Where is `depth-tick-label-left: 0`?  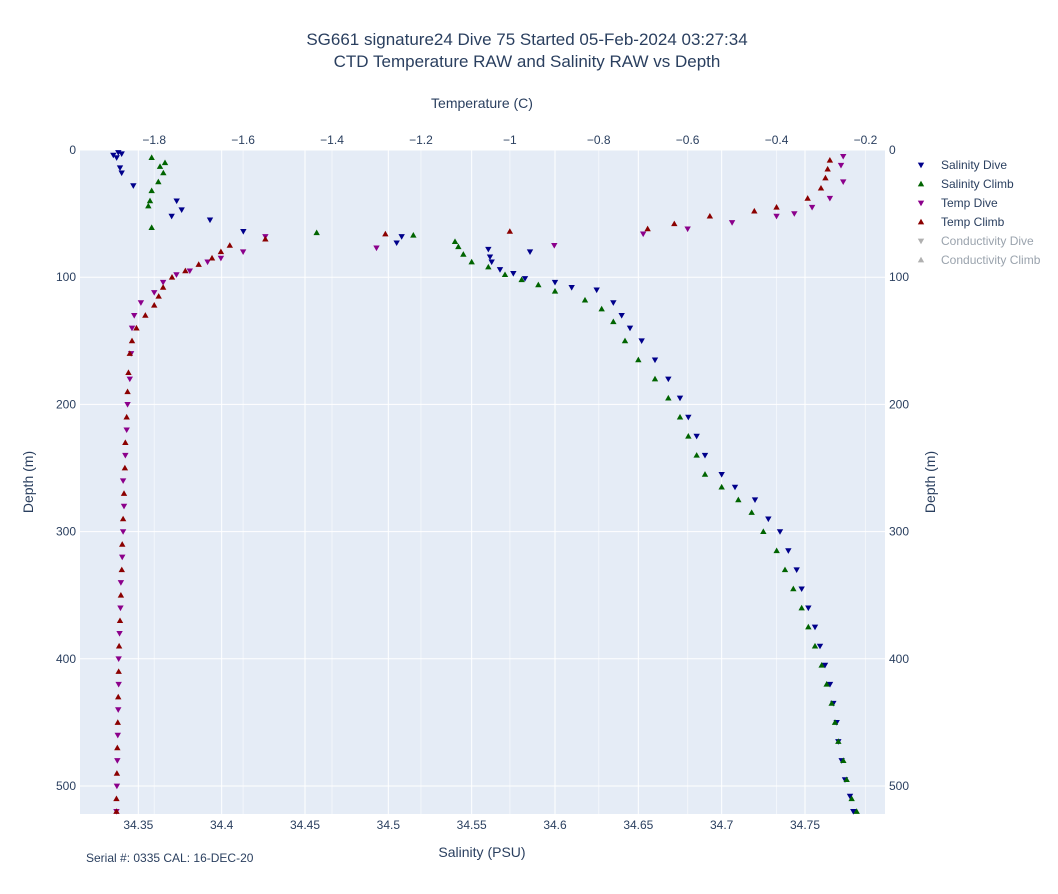 depth-tick-label-left: 0 is located at coordinates (72, 150).